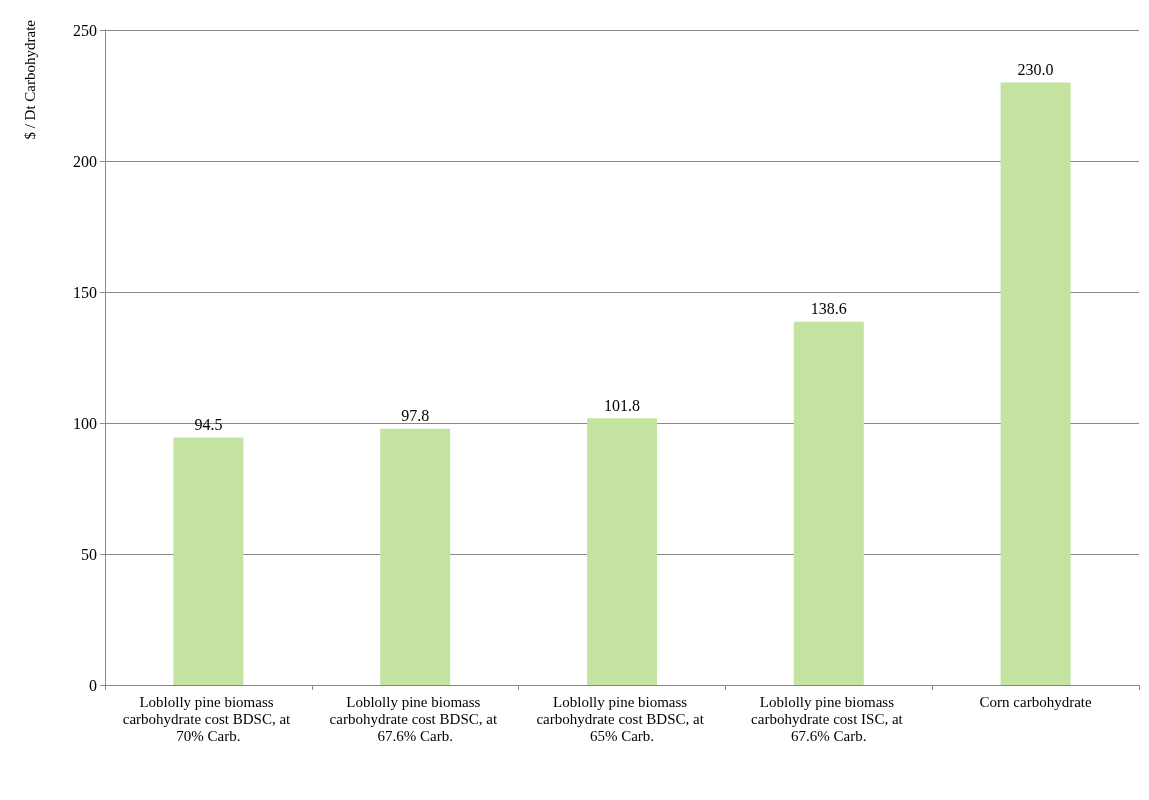 The height and width of the screenshot is (800, 1149). What do you see at coordinates (1035, 69) in the screenshot?
I see `data-label: 230.0` at bounding box center [1035, 69].